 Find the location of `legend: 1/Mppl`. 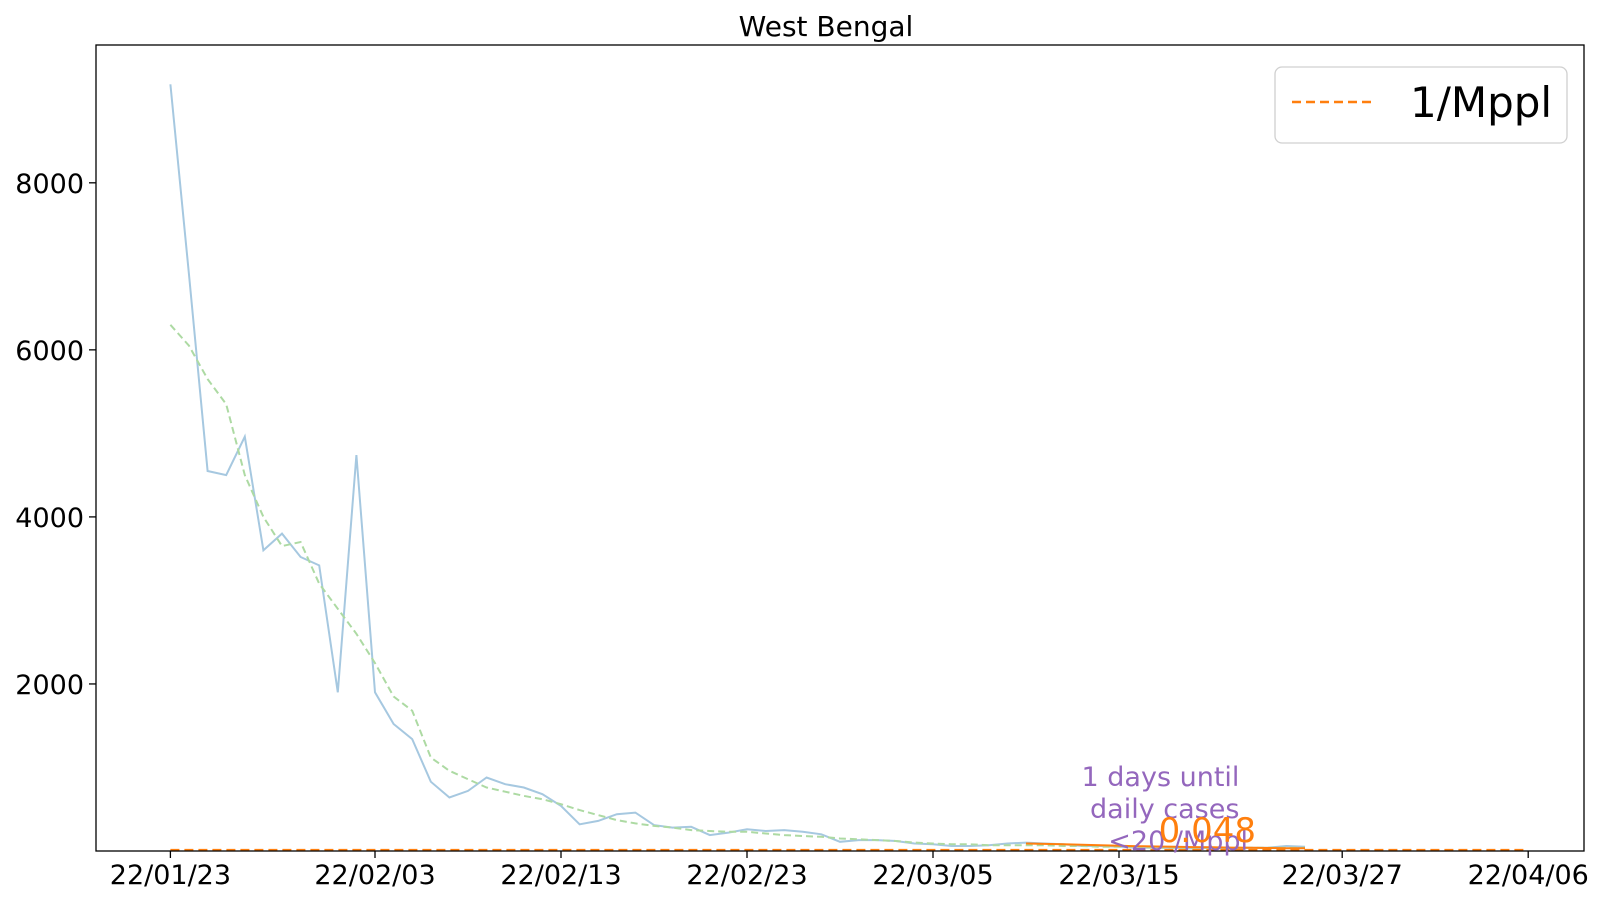

legend: 1/Mppl is located at coordinates (1421, 105).